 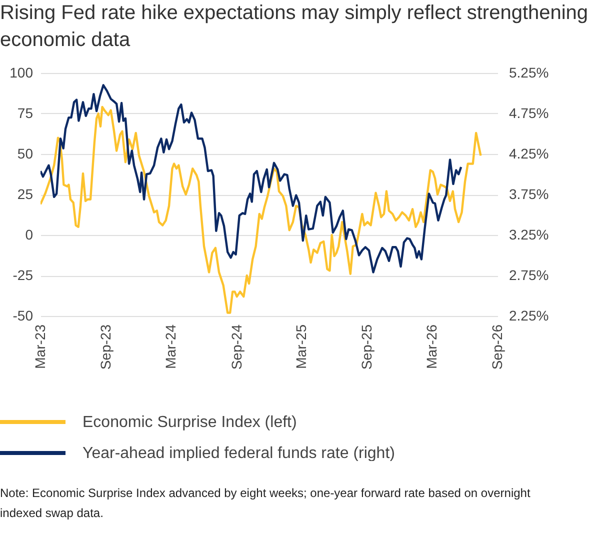 What do you see at coordinates (295, 27) in the screenshot?
I see `chart-title: Rising Fed rate hike expectations may simply reflect strengthening economic data` at bounding box center [295, 27].